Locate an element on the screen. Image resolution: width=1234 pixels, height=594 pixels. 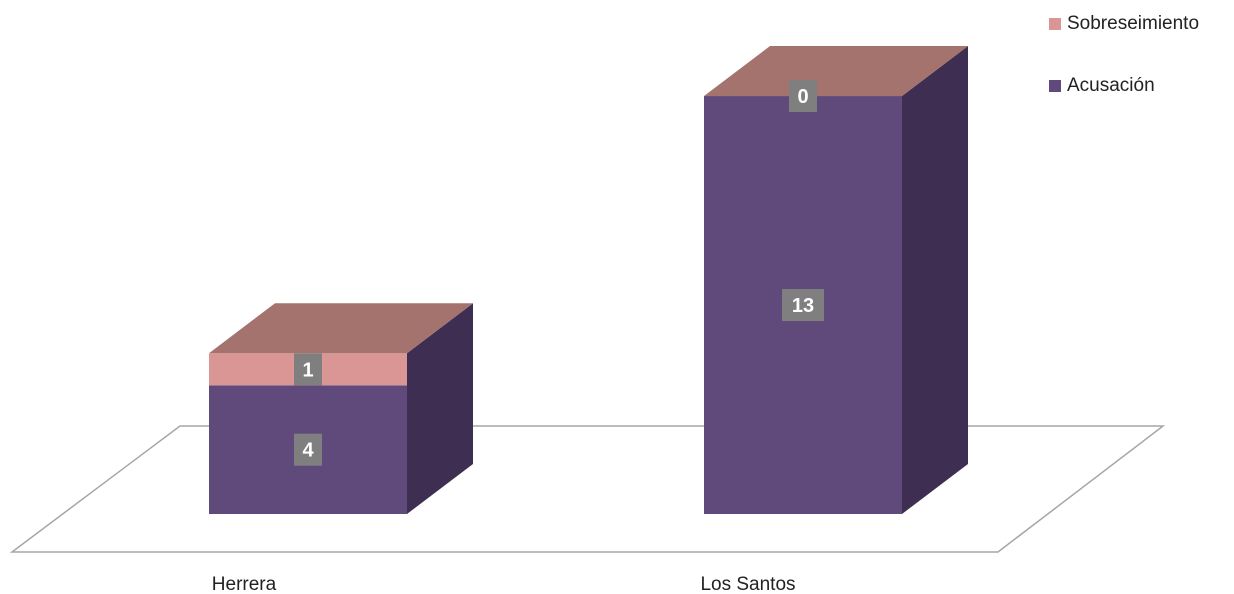
data-label-0-series-1-box is located at coordinates (308, 369).